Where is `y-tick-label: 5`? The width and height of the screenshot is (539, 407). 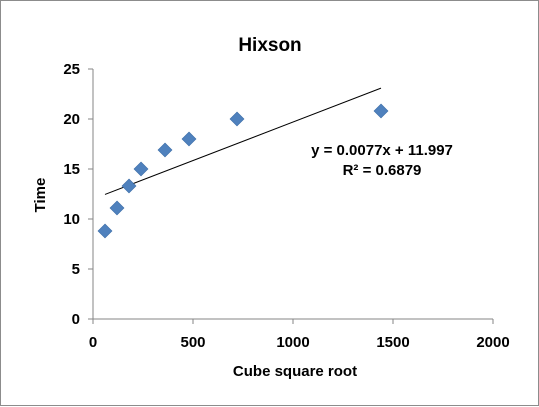 y-tick-label: 5 is located at coordinates (76, 269).